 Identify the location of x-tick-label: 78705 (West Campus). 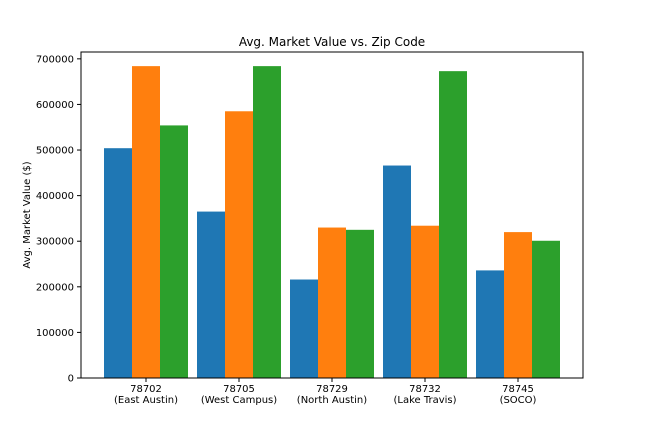
(239, 395).